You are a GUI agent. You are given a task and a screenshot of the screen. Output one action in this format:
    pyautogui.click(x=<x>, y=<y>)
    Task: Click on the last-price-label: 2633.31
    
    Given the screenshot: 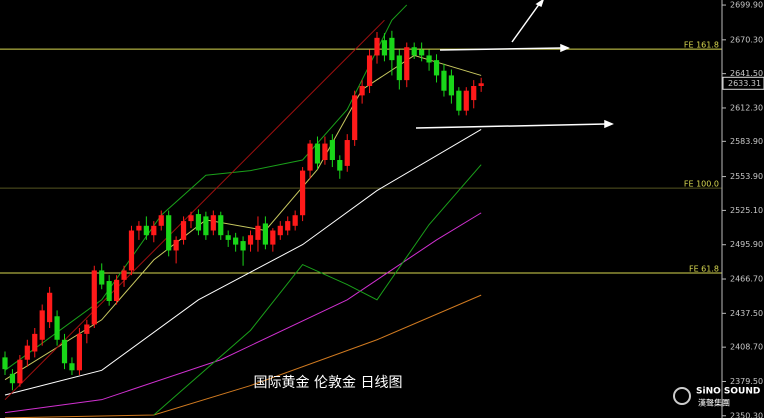 What is the action you would take?
    pyautogui.click(x=744, y=83)
    